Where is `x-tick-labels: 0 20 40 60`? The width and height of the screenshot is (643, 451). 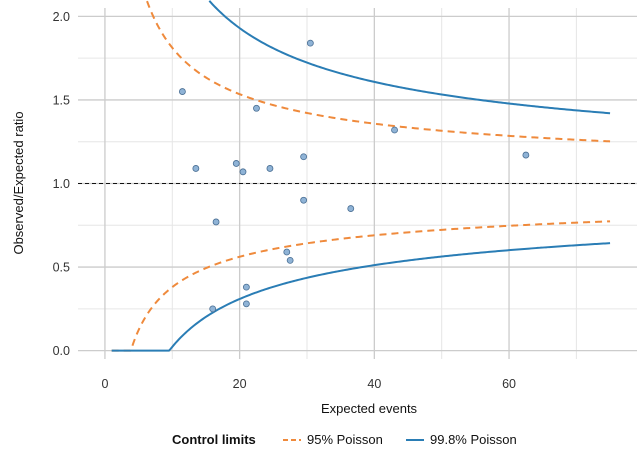
x-tick-labels: 0 20 40 60 is located at coordinates (308, 384).